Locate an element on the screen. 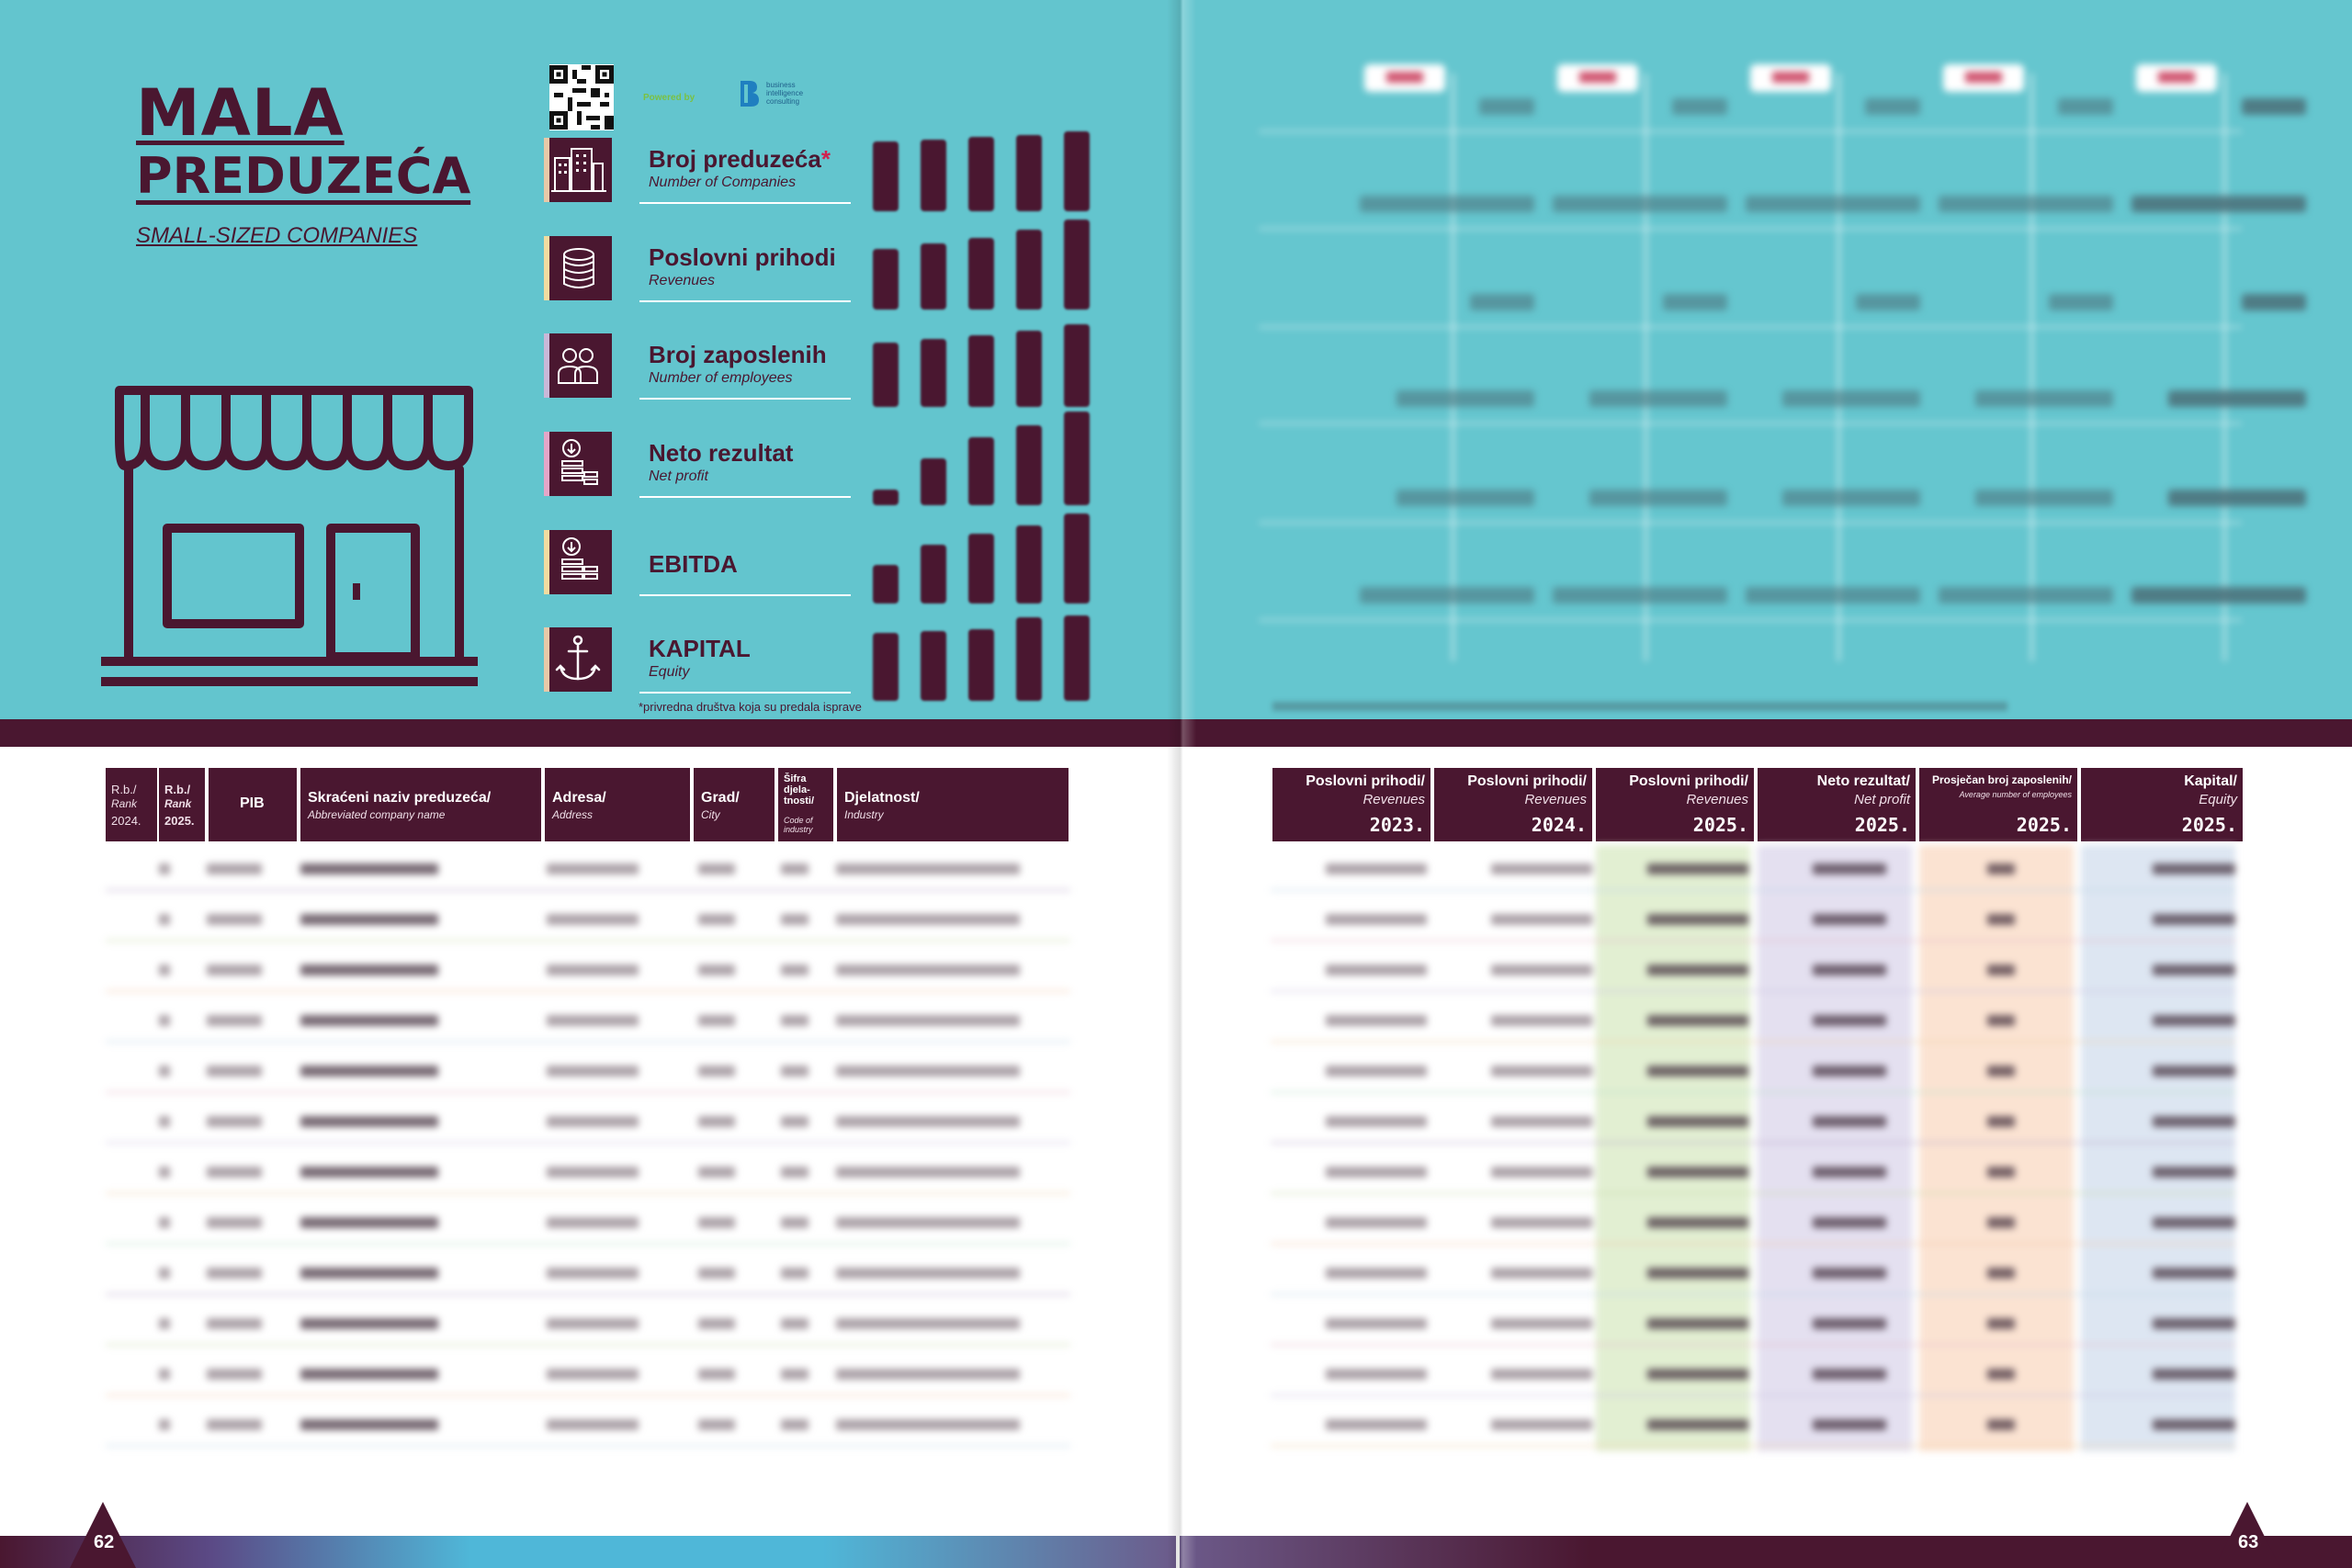 Image resolution: width=2352 pixels, height=1568 pixels. header-year: 2023. is located at coordinates (1397, 825).